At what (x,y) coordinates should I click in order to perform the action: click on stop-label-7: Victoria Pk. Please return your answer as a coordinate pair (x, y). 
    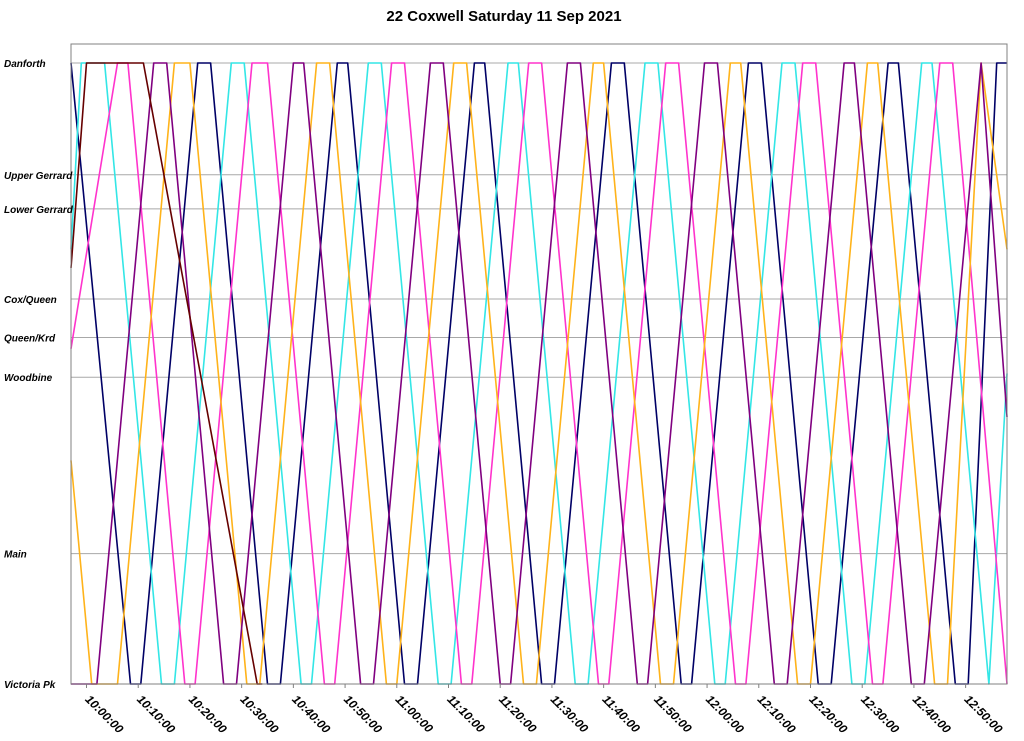
    Looking at the image, I should click on (30, 685).